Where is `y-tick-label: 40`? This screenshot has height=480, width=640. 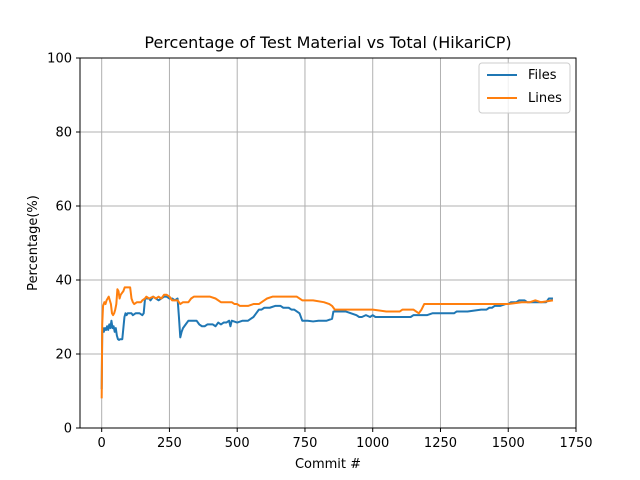 y-tick-label: 40 is located at coordinates (63, 281).